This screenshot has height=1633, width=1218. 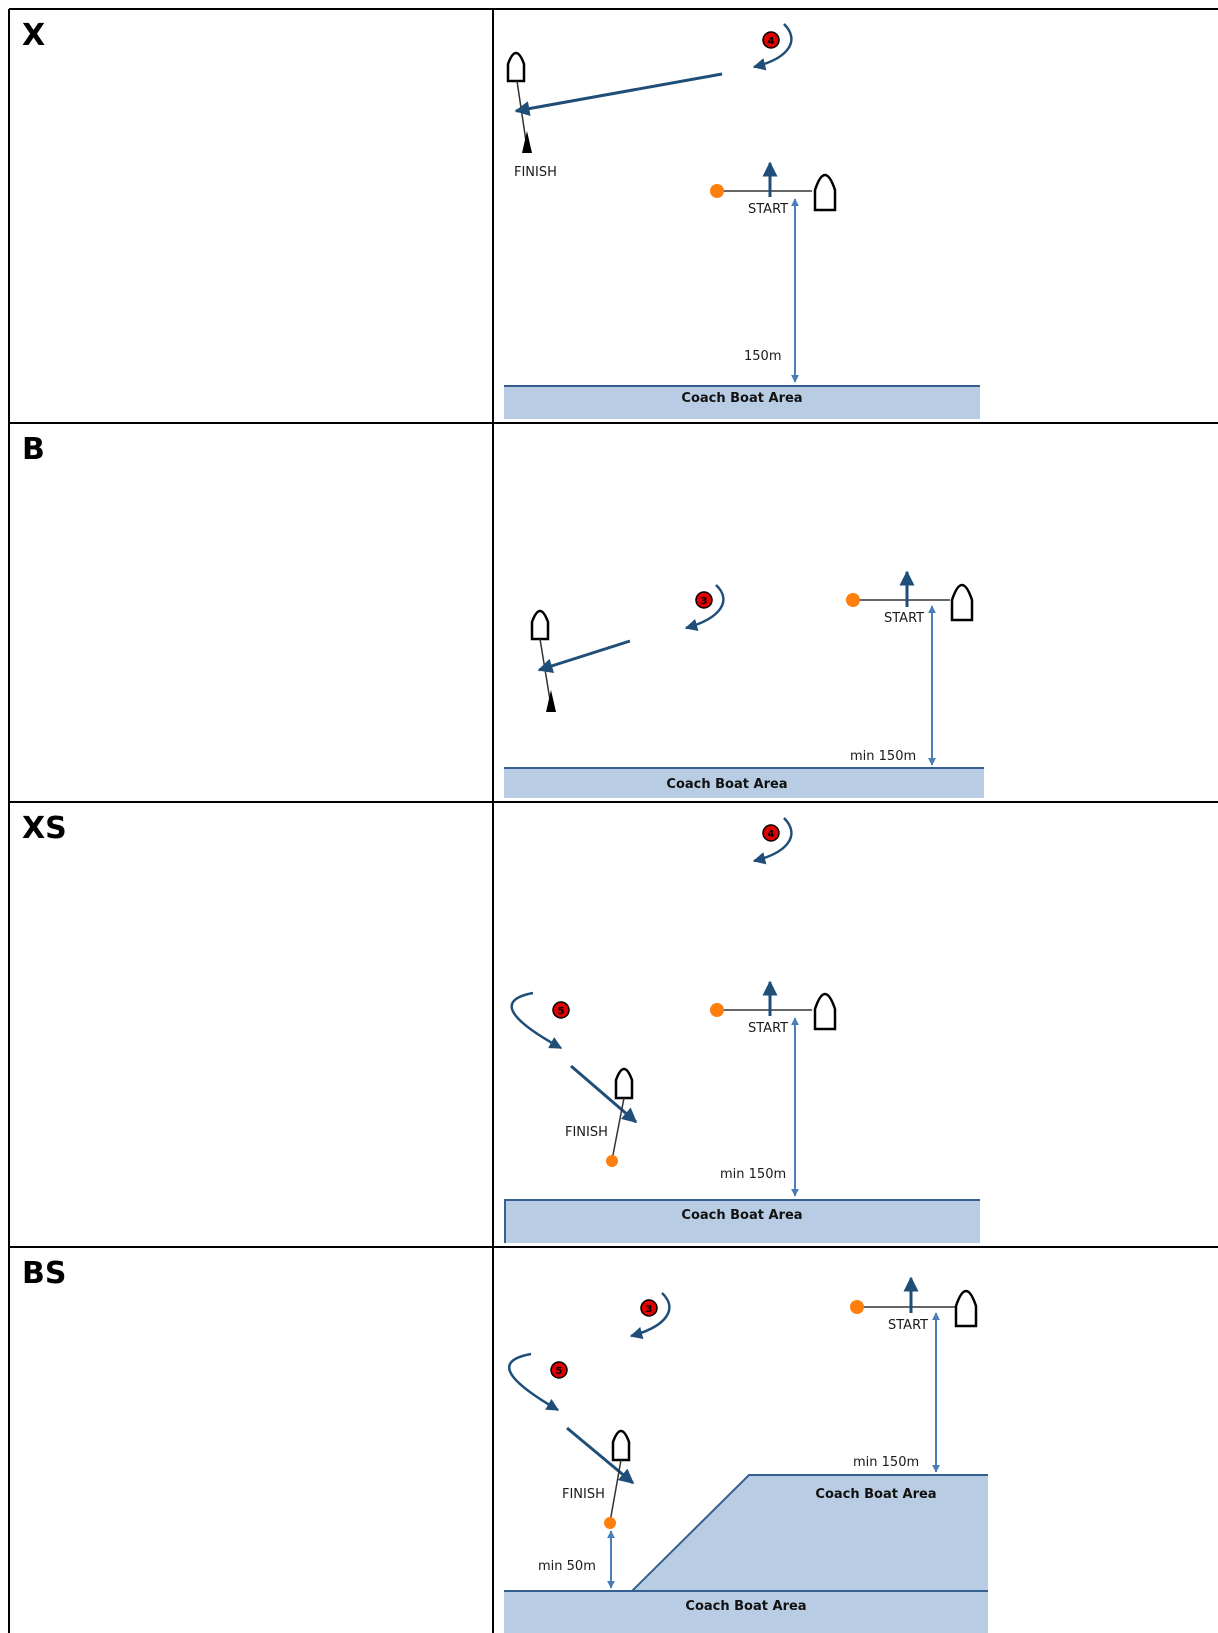 I want to click on diagram-b: Coach Boat Area 3 START min 150m, so click(x=744, y=684).